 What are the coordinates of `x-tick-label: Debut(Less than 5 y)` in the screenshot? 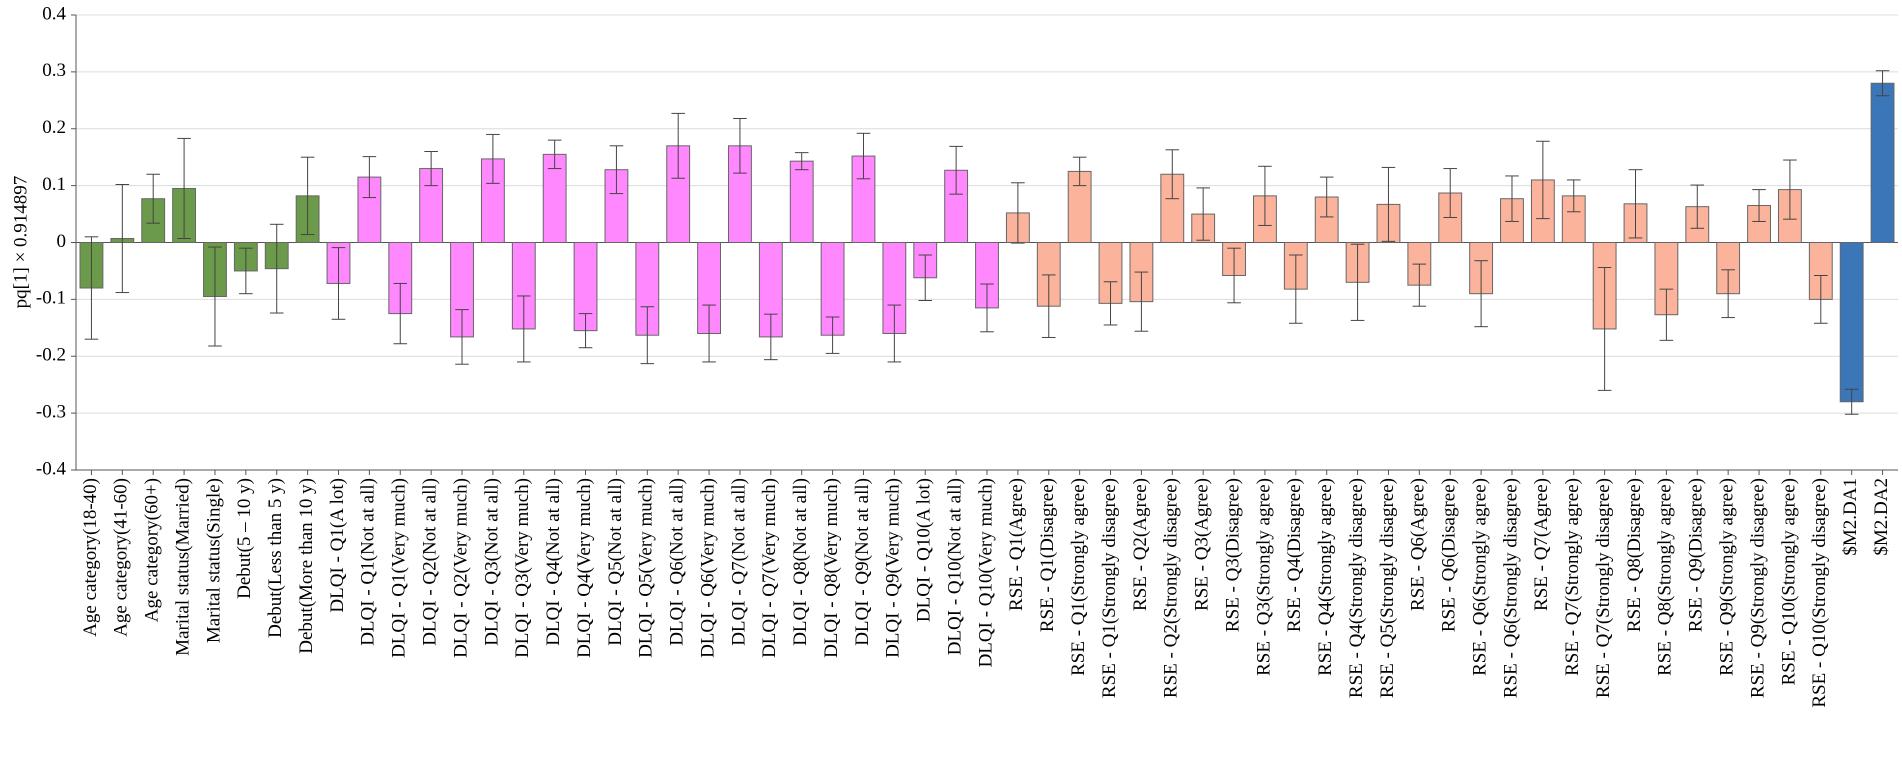 It's located at (275, 558).